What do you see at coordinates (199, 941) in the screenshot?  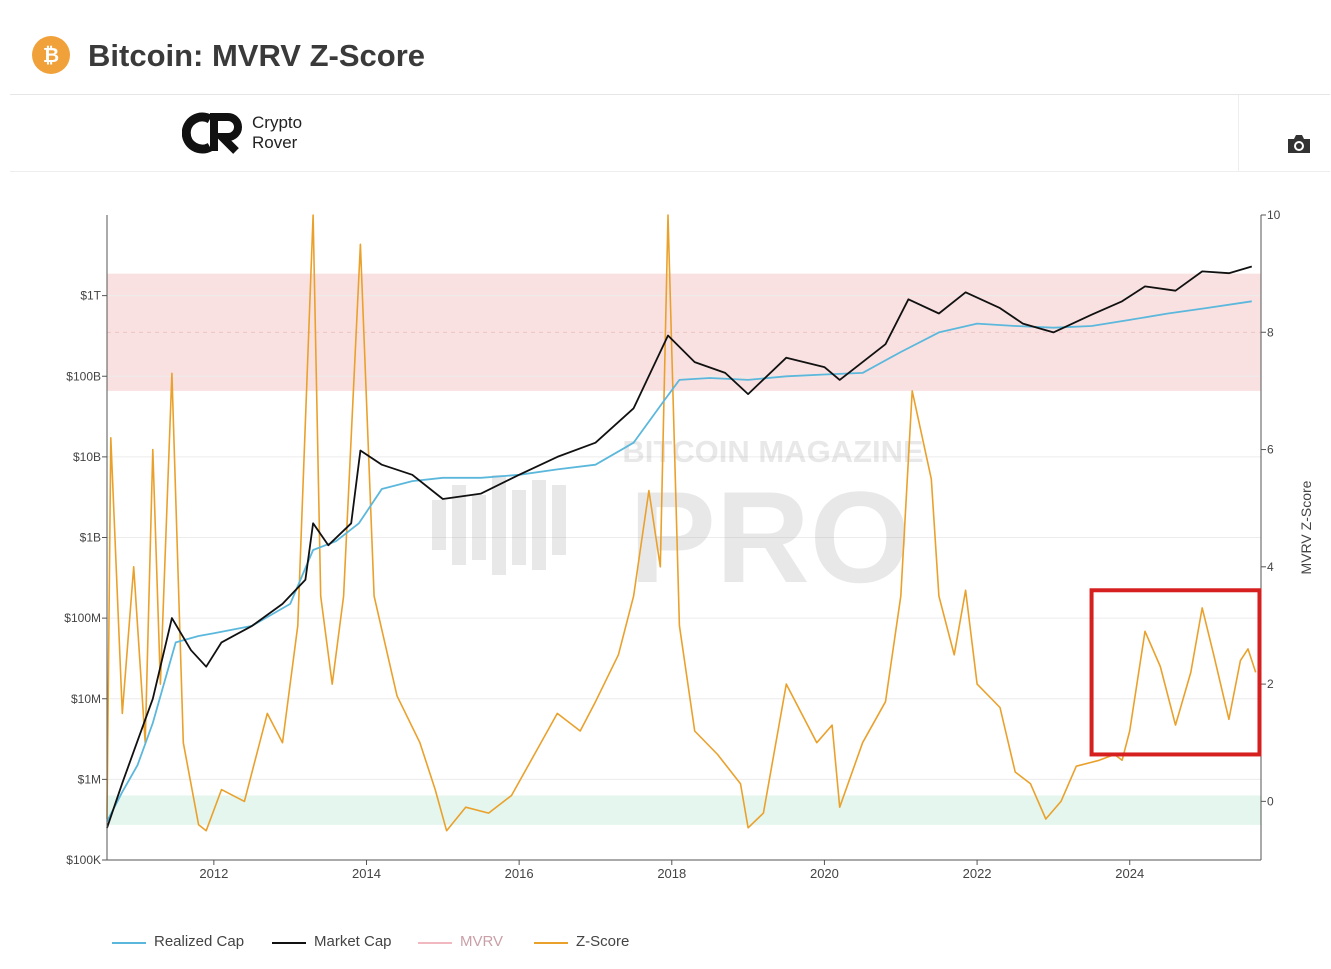 I see `legend-label: Realized Cap` at bounding box center [199, 941].